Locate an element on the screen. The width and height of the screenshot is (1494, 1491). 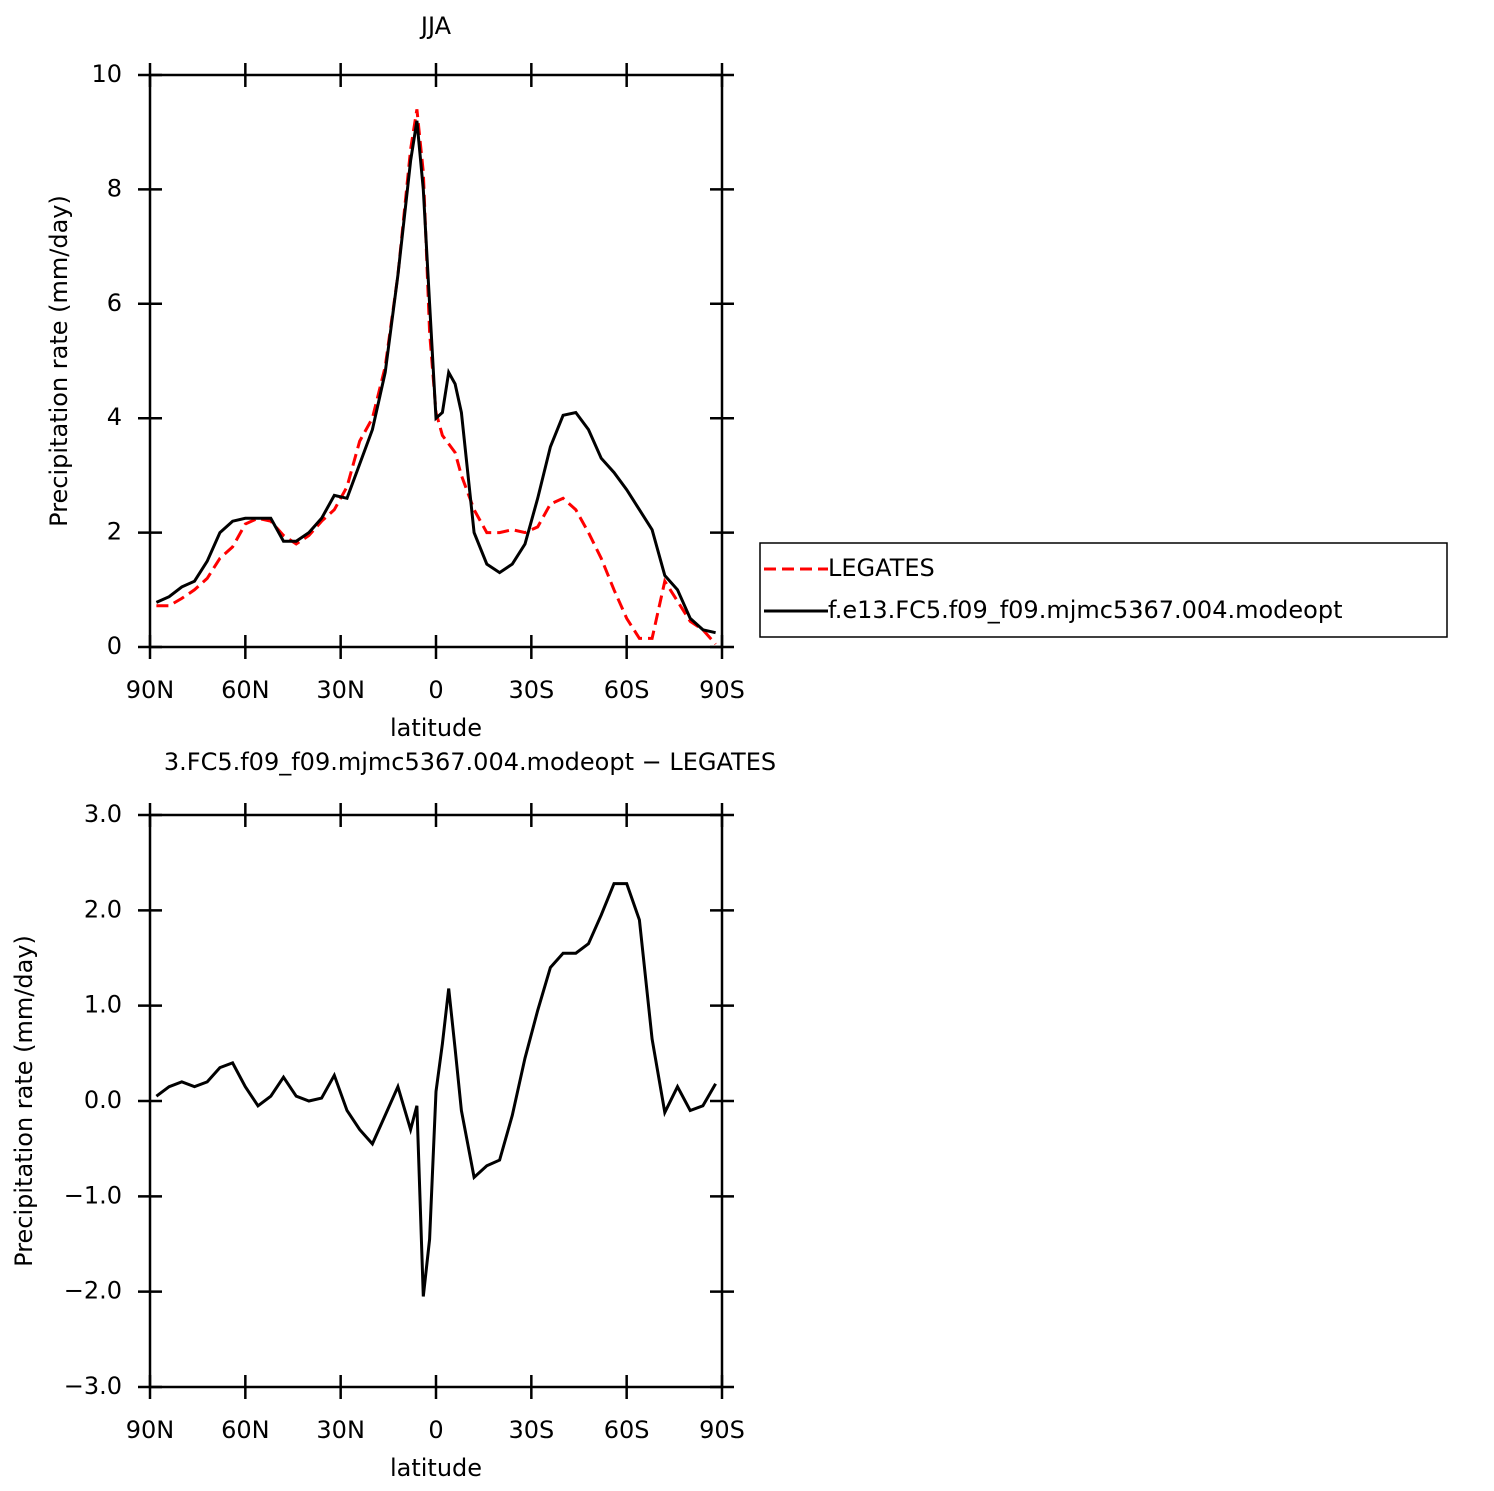
y-tick-label: 8 is located at coordinates (114, 188).